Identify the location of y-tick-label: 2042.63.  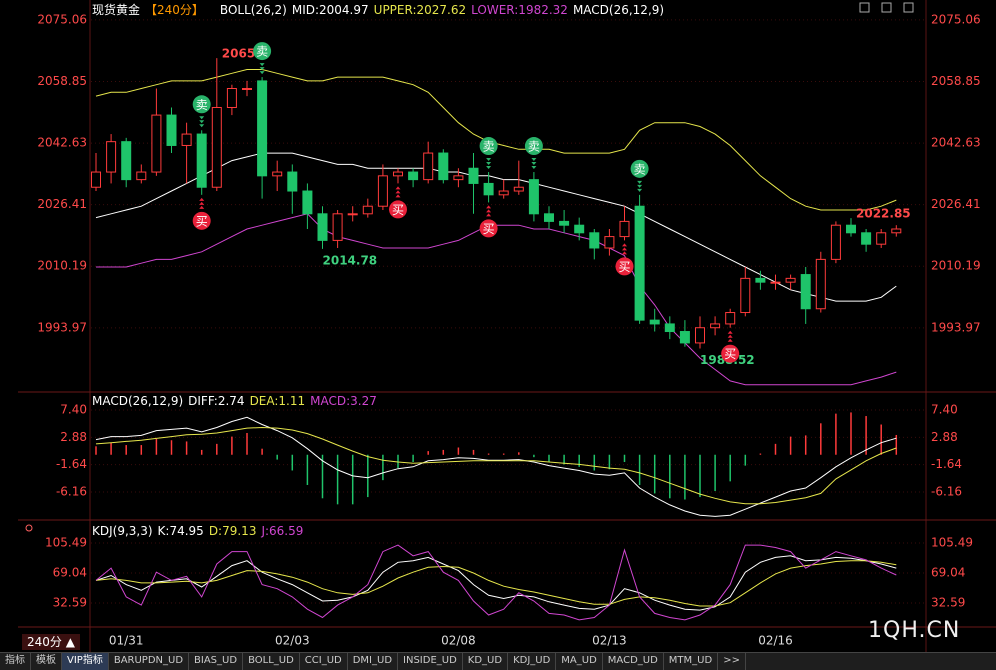
(62, 143).